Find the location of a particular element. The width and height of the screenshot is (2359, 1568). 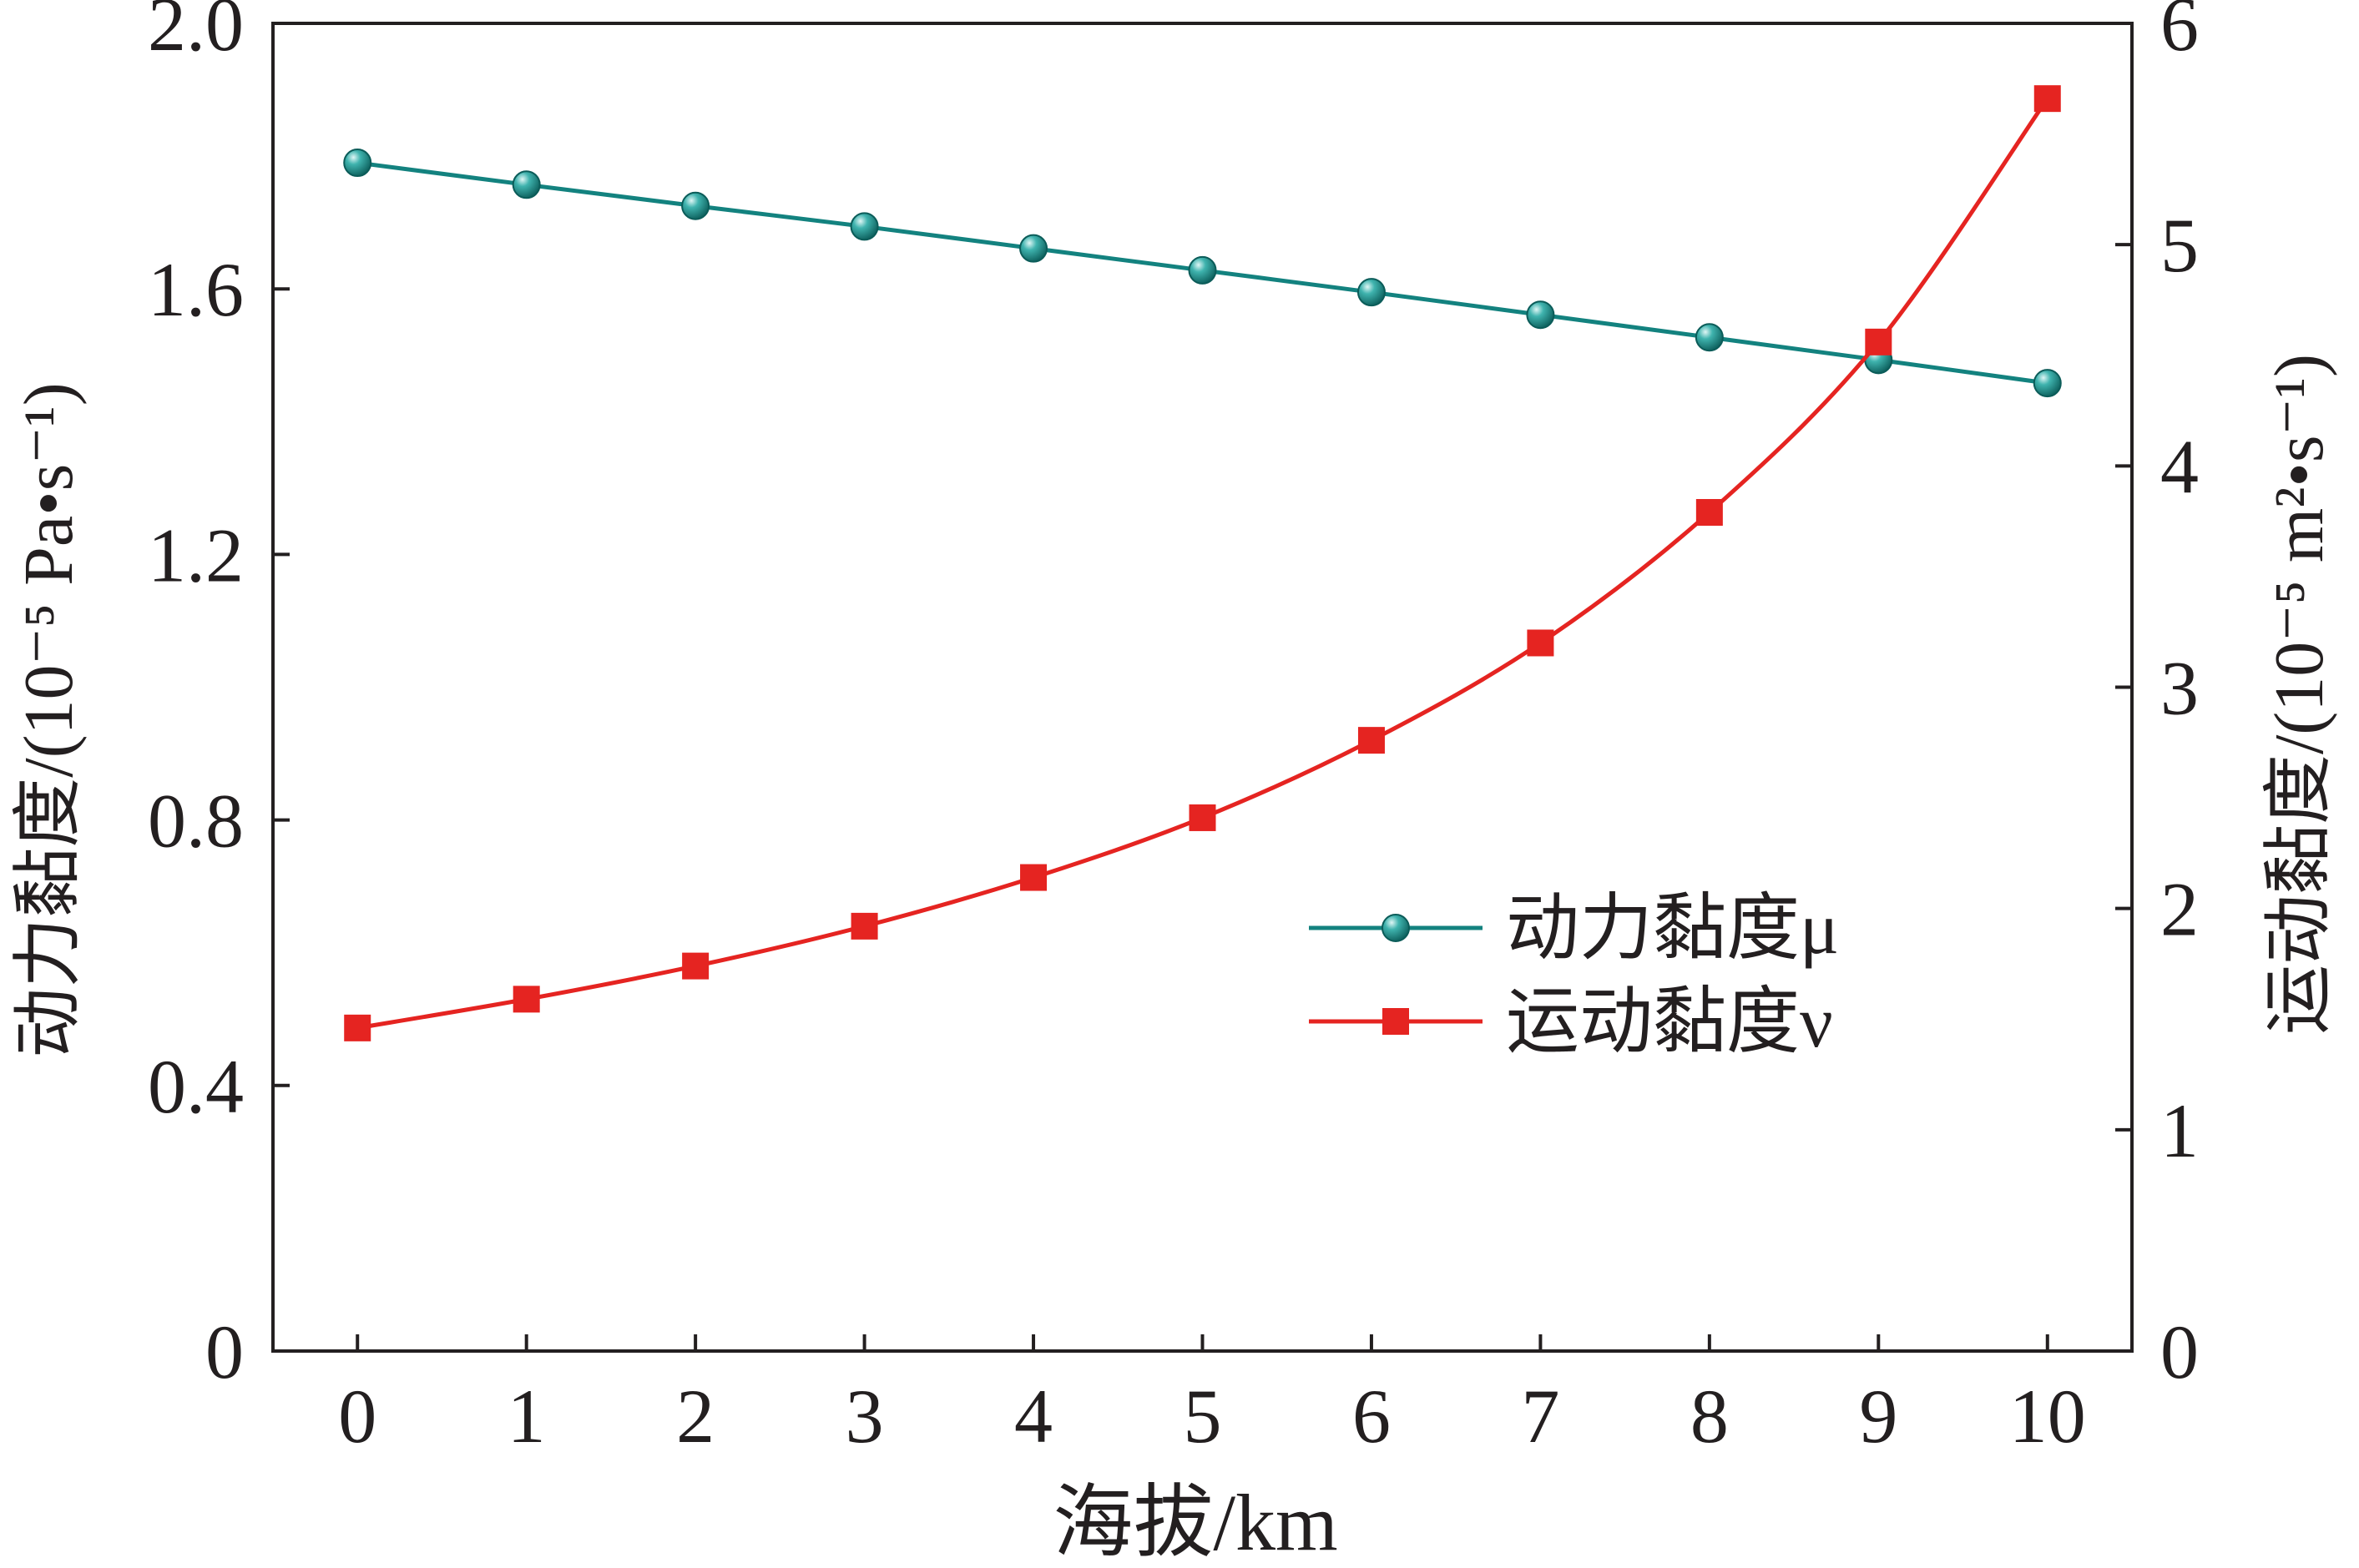

x-tick-label: 10 is located at coordinates (2047, 1416).